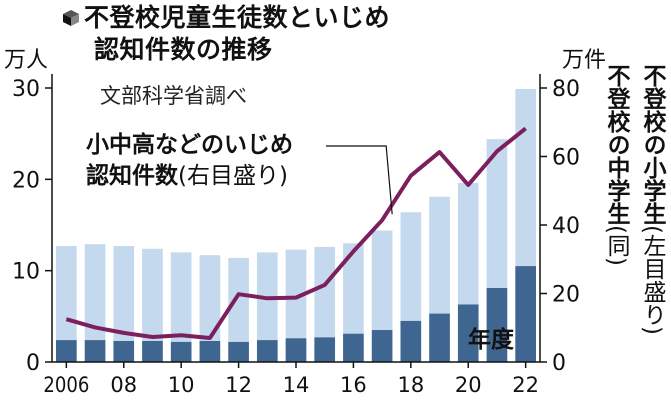 The image size is (671, 400). Describe the element at coordinates (525, 177) in the screenshot. I see `bar-junior-high-2022` at that location.